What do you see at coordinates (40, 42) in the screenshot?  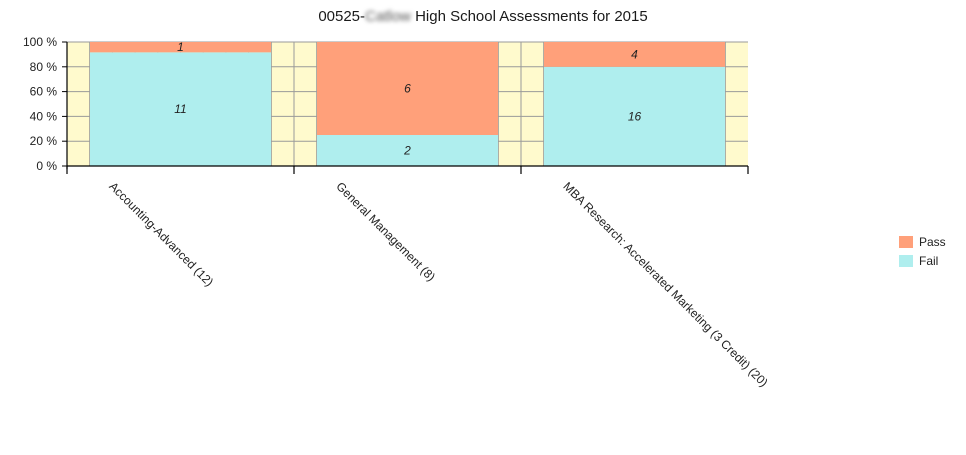 I see `y-tick-label: 100 %` at bounding box center [40, 42].